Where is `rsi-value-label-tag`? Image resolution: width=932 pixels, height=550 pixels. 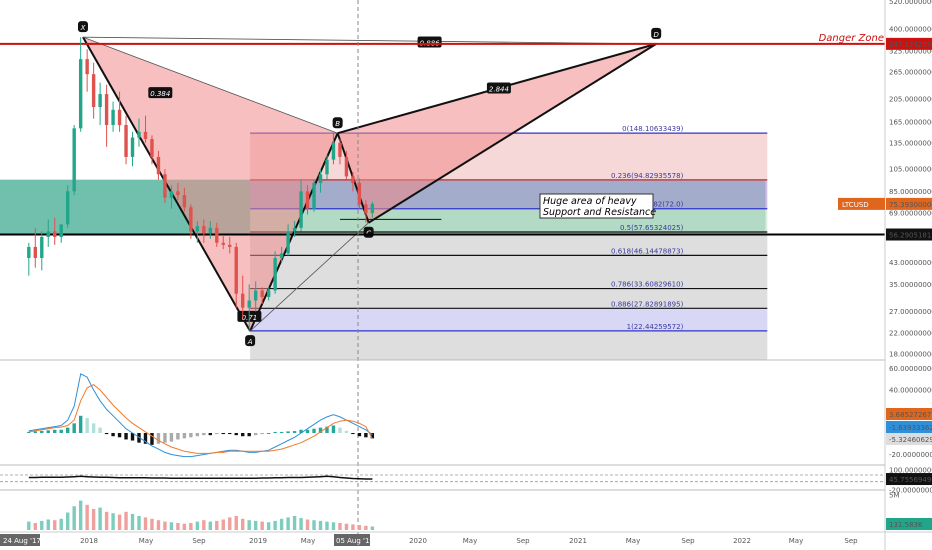 rsi-value-label-tag is located at coordinates (909, 479).